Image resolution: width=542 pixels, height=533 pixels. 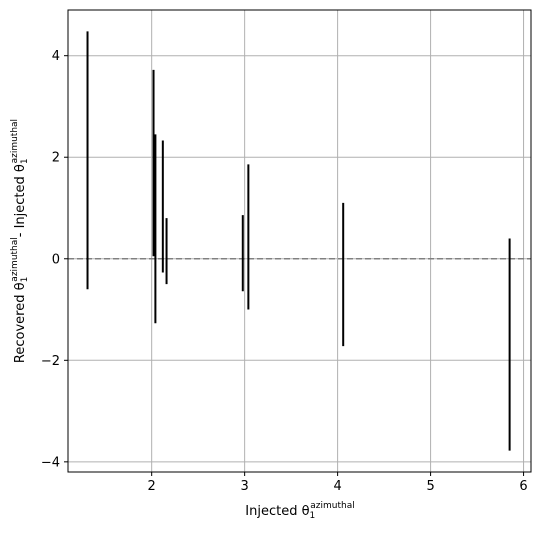 What do you see at coordinates (523, 486) in the screenshot?
I see `x-tick-label: 6` at bounding box center [523, 486].